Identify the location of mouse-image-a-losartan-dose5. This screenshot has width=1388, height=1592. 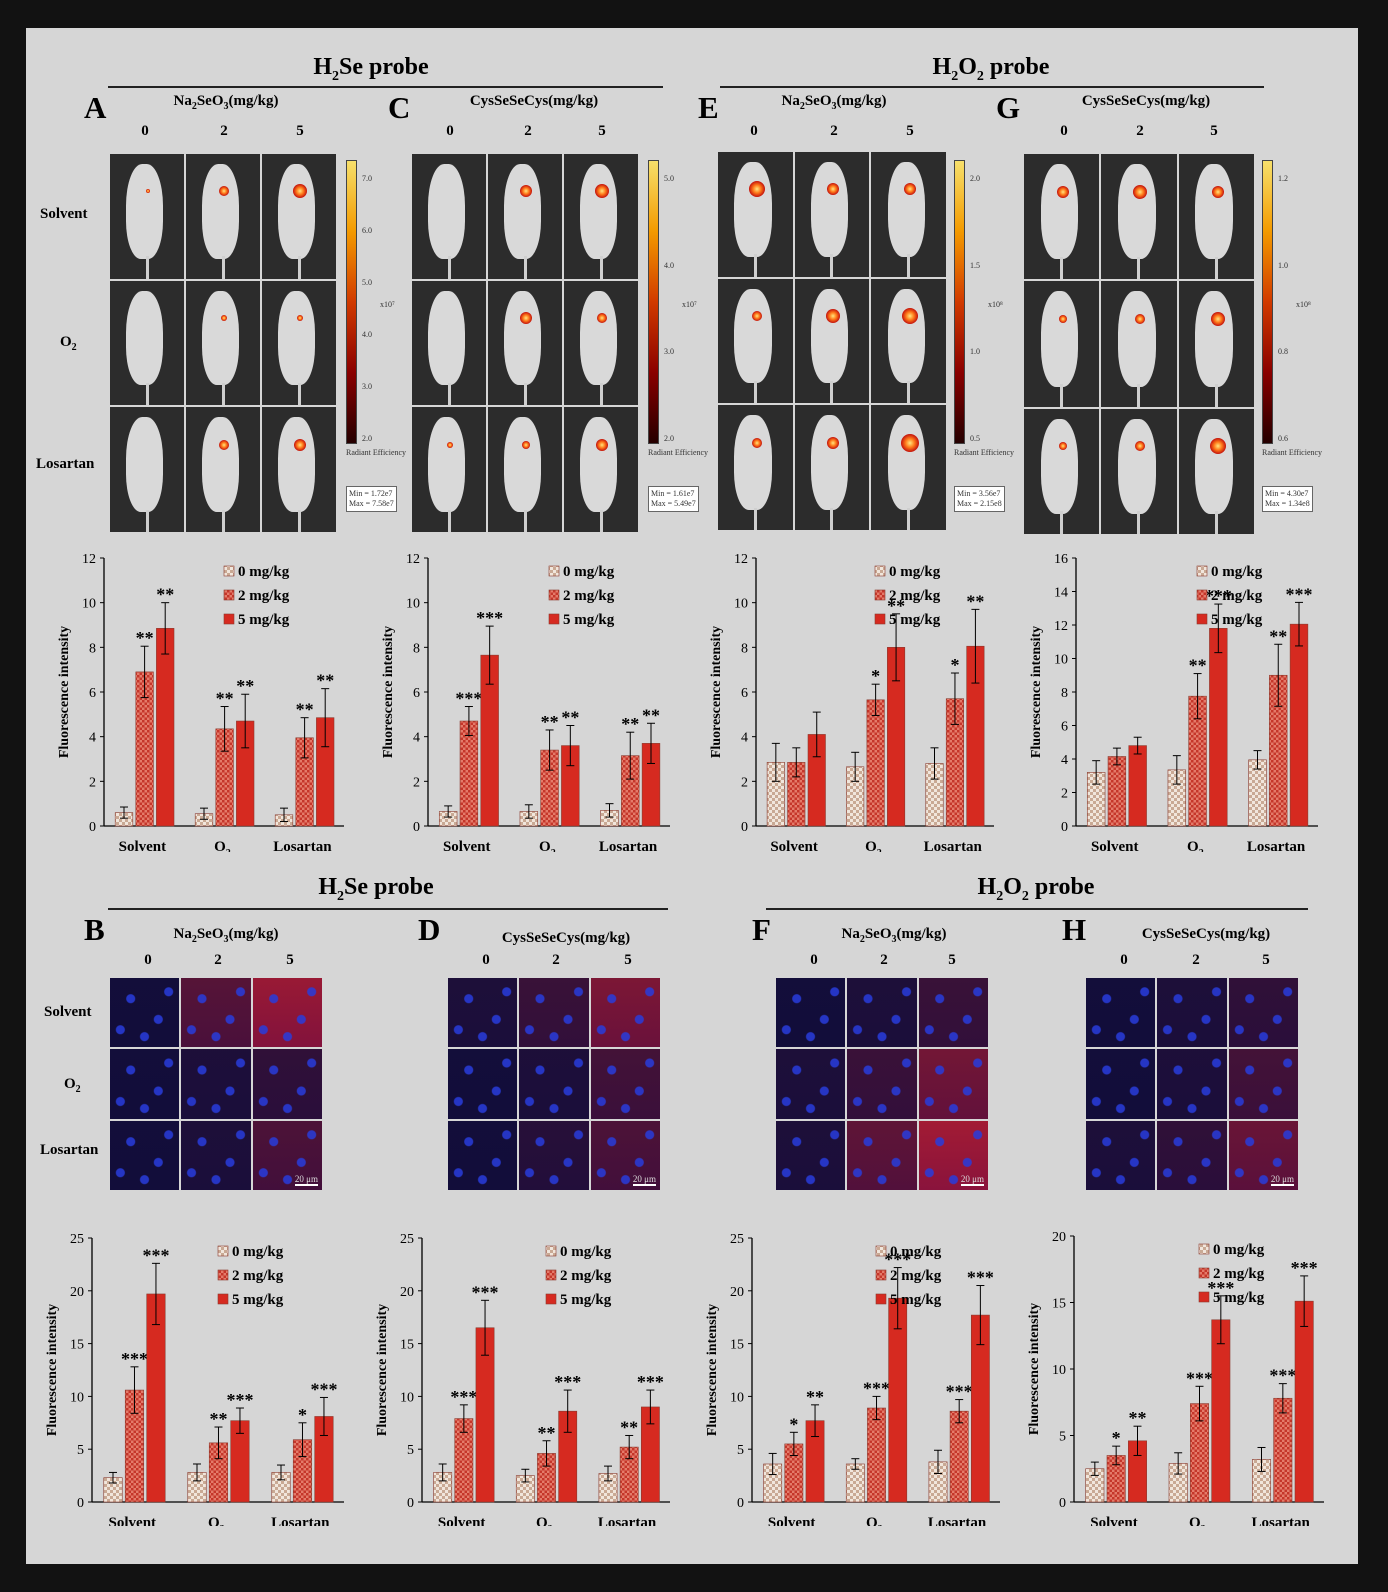
(299, 469).